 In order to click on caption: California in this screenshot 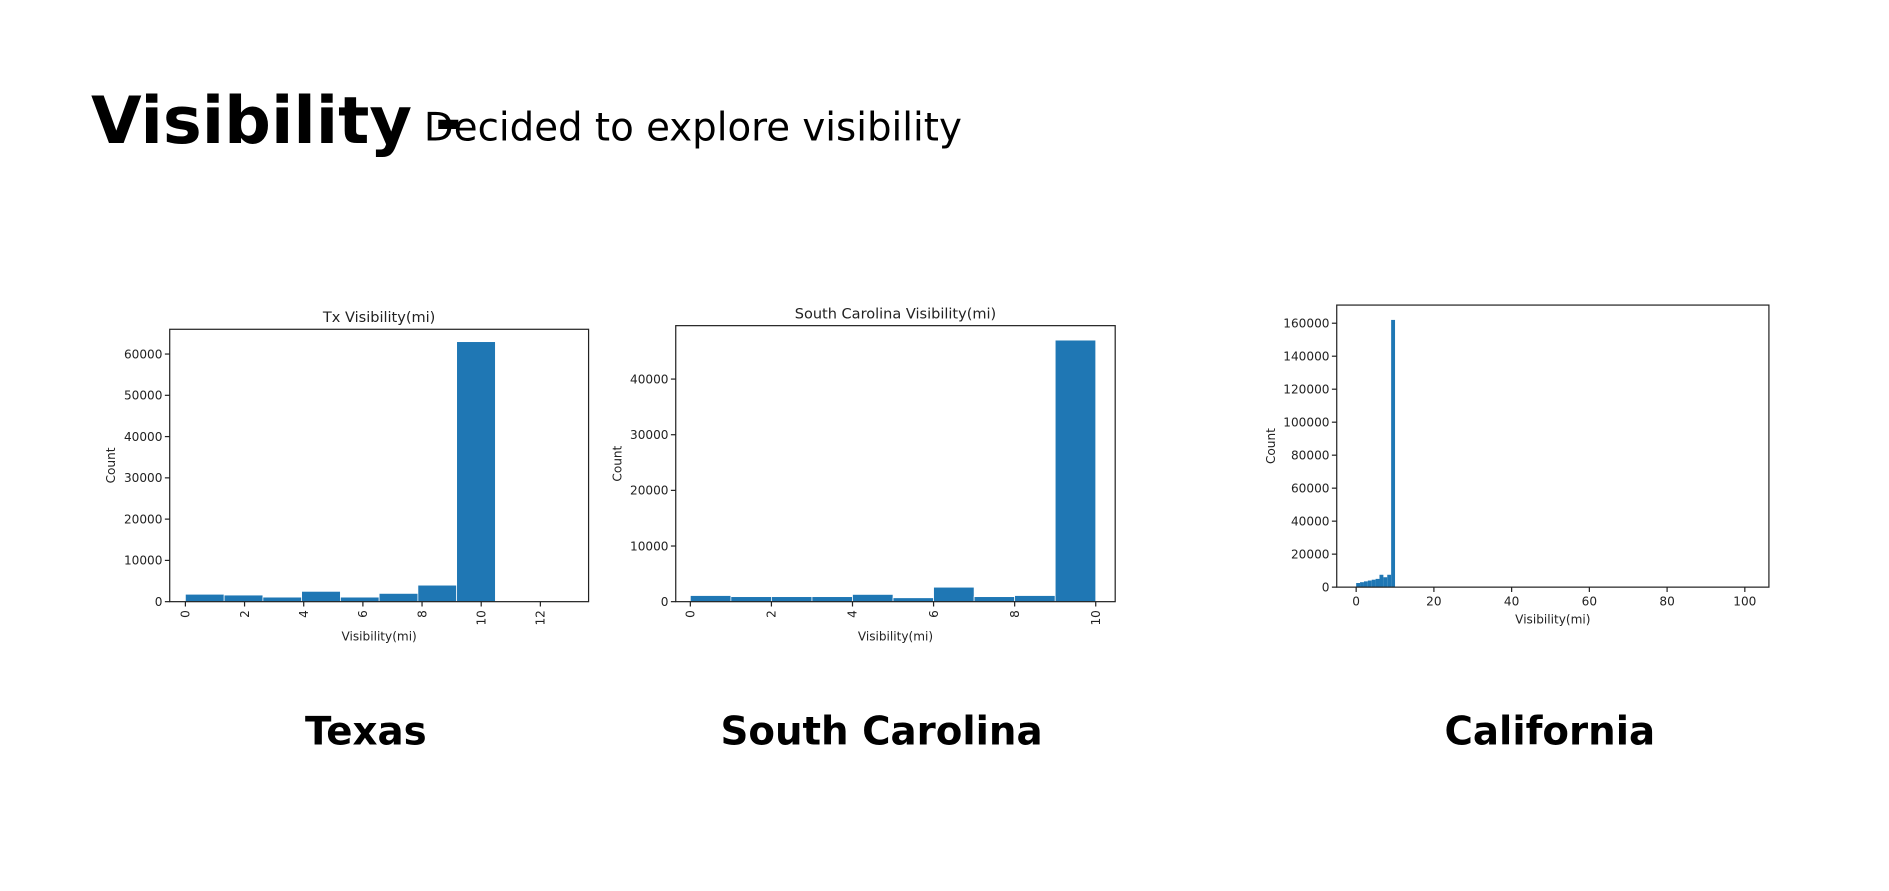, I will do `click(1550, 732)`.